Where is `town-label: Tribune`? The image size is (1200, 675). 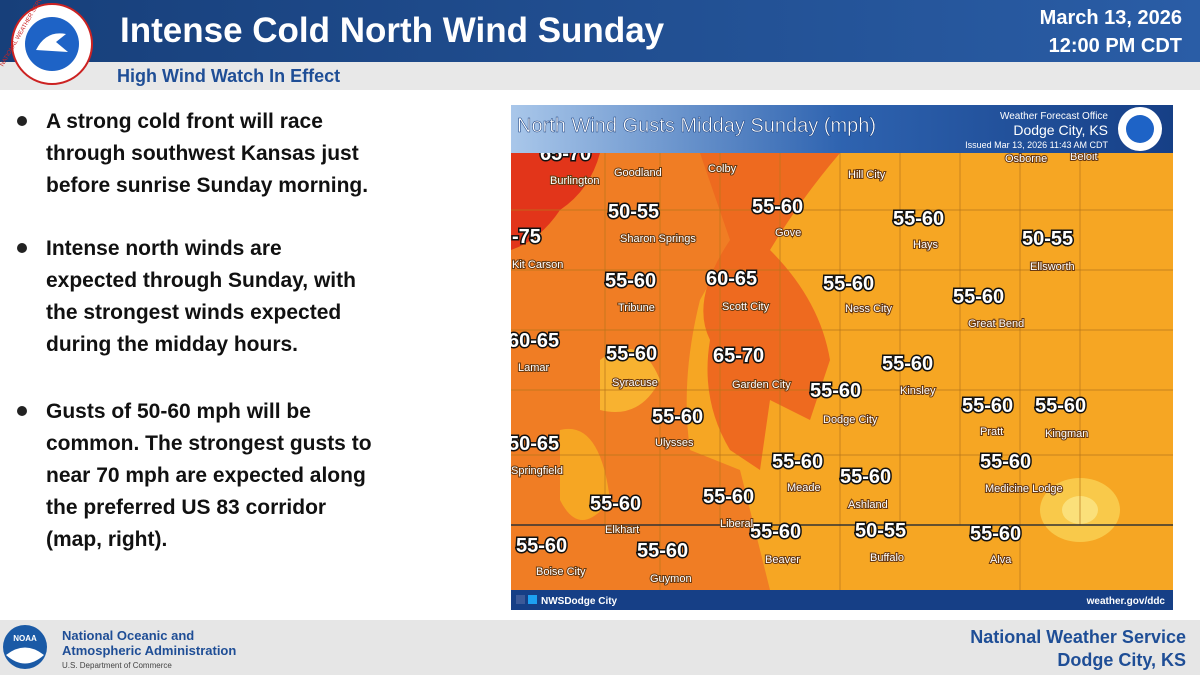
town-label: Tribune is located at coordinates (636, 308).